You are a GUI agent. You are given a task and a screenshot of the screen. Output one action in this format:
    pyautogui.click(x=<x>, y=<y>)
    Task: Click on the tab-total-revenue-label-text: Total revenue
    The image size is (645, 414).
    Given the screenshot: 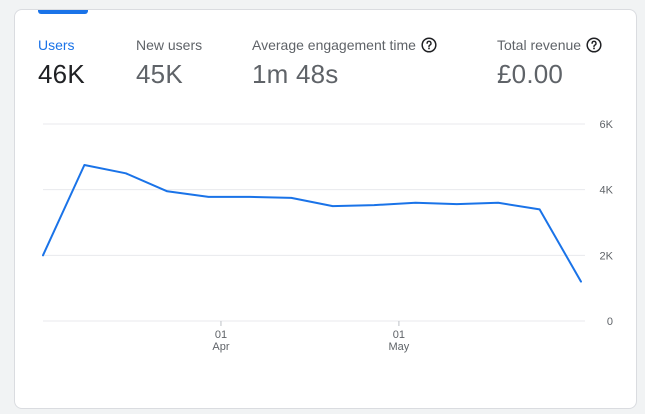 What is the action you would take?
    pyautogui.click(x=539, y=45)
    